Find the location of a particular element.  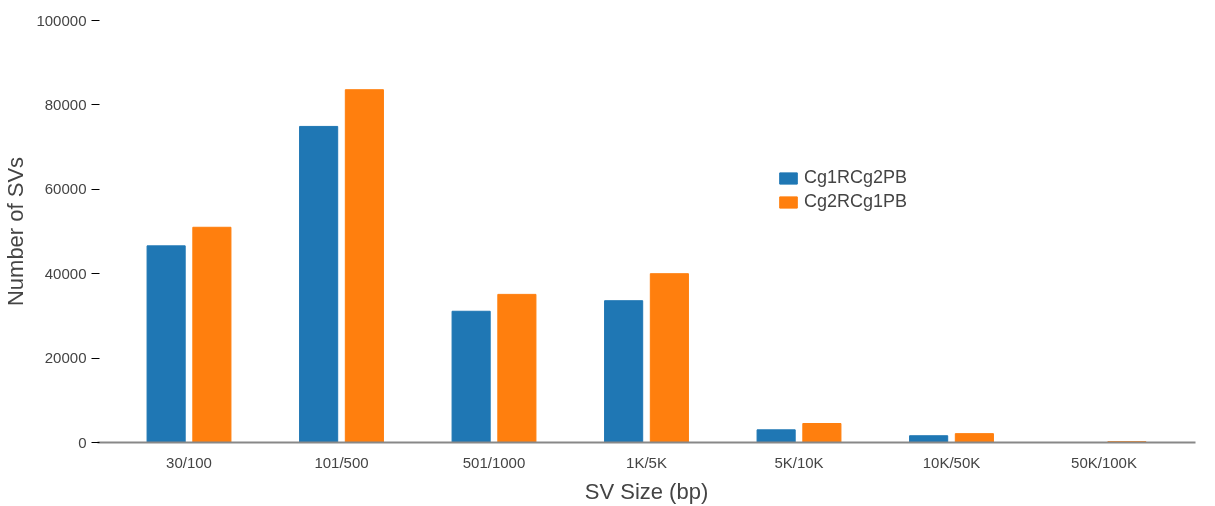

y-tick-label: 80000 is located at coordinates (65, 104).